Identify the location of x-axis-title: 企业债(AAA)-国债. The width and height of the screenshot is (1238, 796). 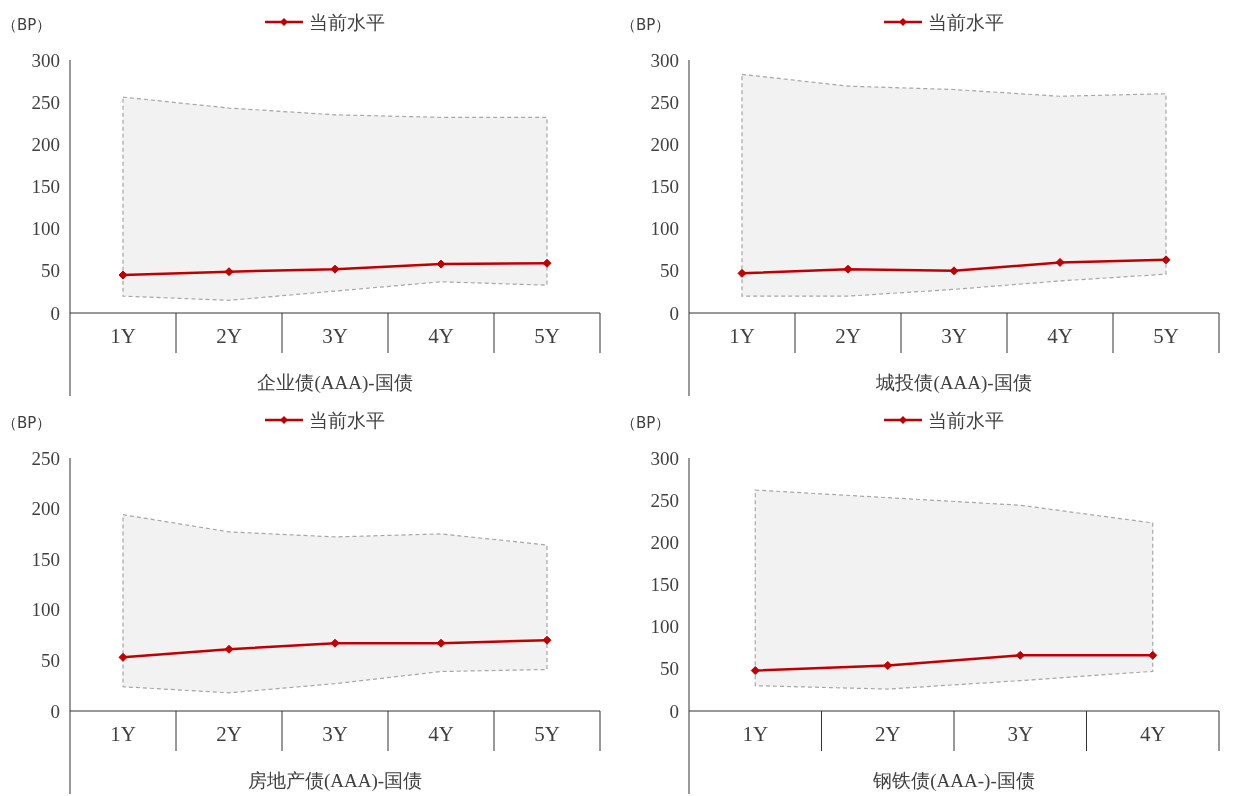
(335, 383).